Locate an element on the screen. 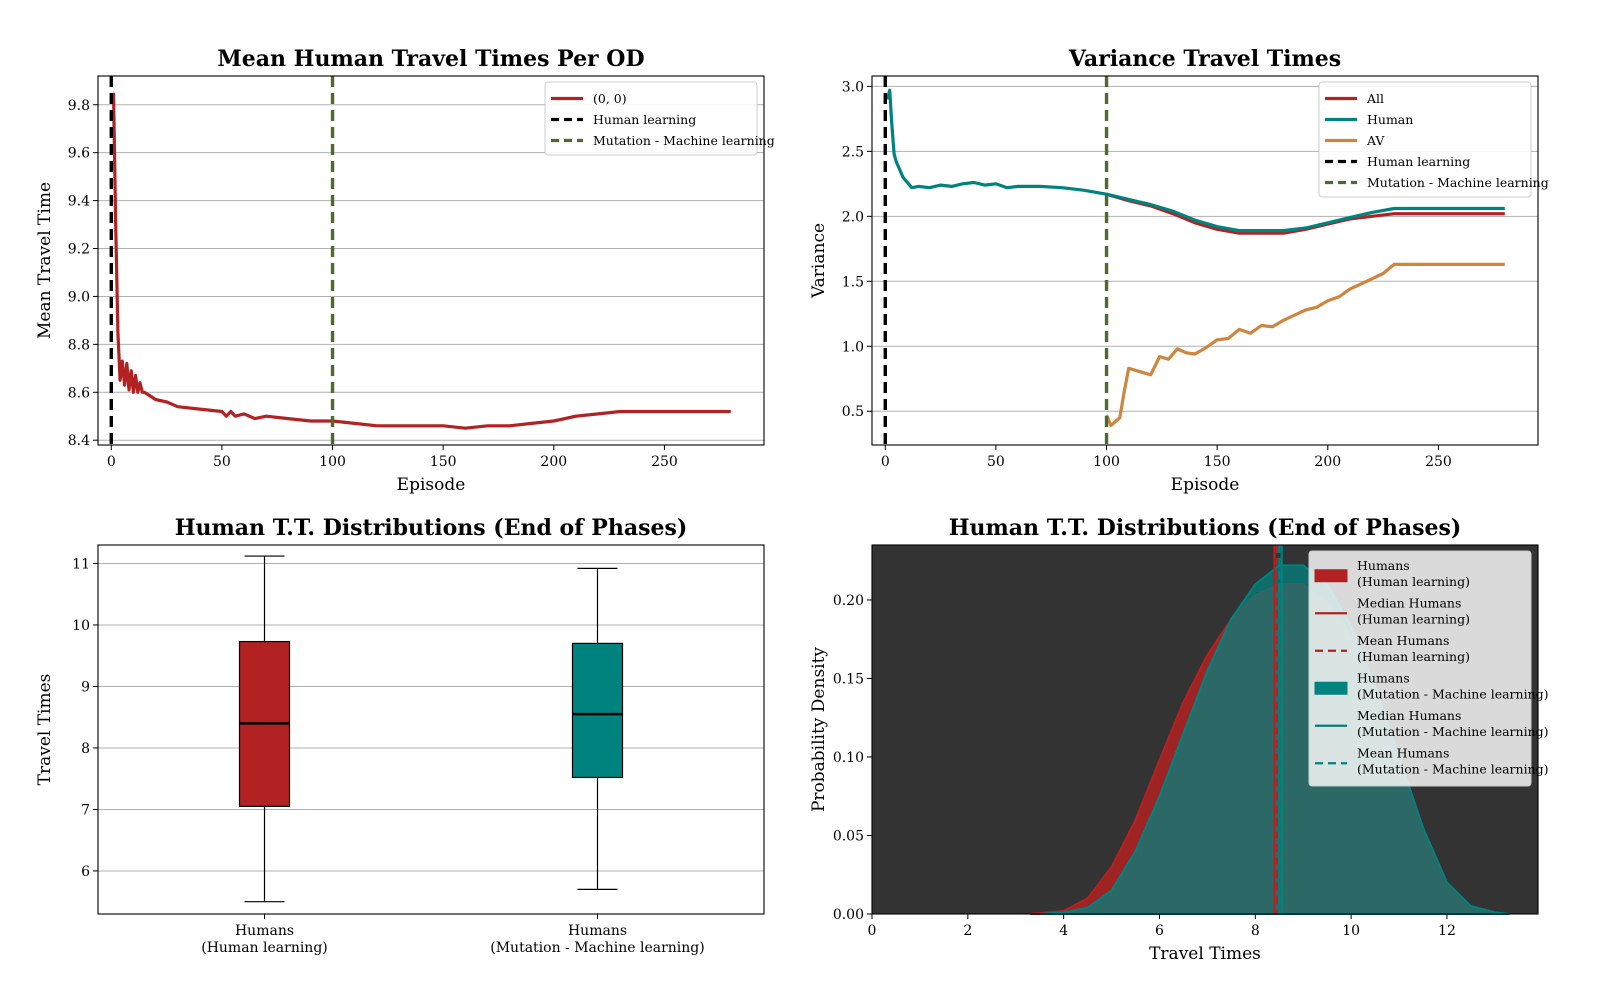 This screenshot has width=1600, height=1000. y-axis-label: Mean Travel Time is located at coordinates (45, 260).